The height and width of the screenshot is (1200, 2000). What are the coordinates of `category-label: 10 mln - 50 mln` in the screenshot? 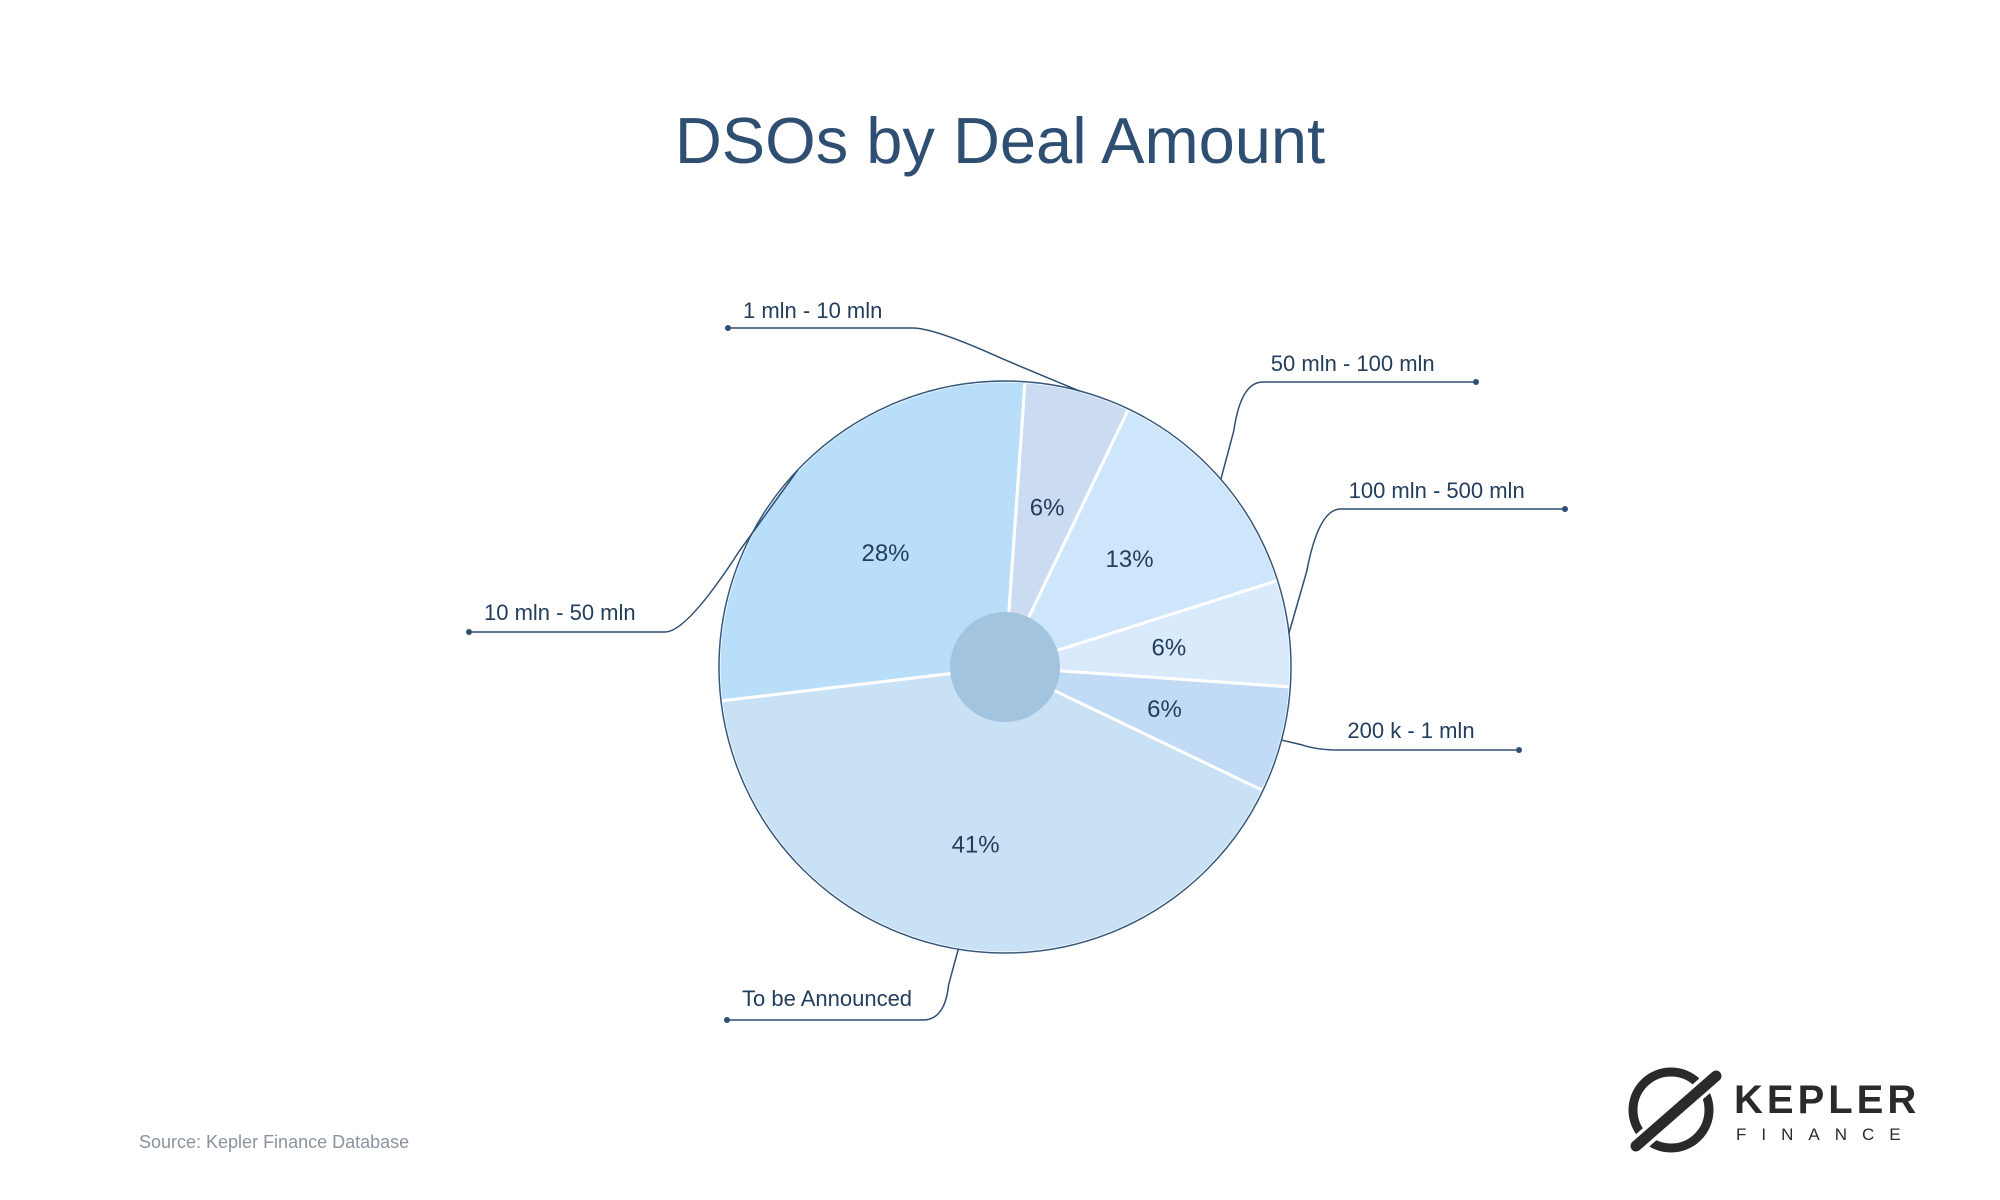 It's located at (560, 612).